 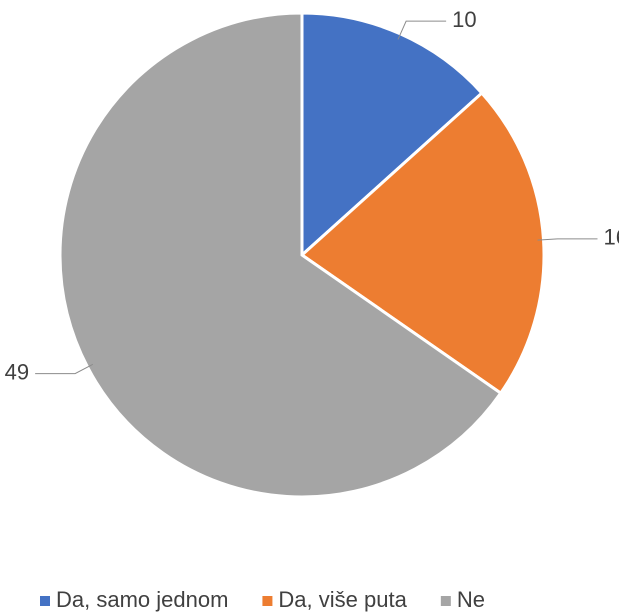 What do you see at coordinates (471, 599) in the screenshot?
I see `legend-label: Ne` at bounding box center [471, 599].